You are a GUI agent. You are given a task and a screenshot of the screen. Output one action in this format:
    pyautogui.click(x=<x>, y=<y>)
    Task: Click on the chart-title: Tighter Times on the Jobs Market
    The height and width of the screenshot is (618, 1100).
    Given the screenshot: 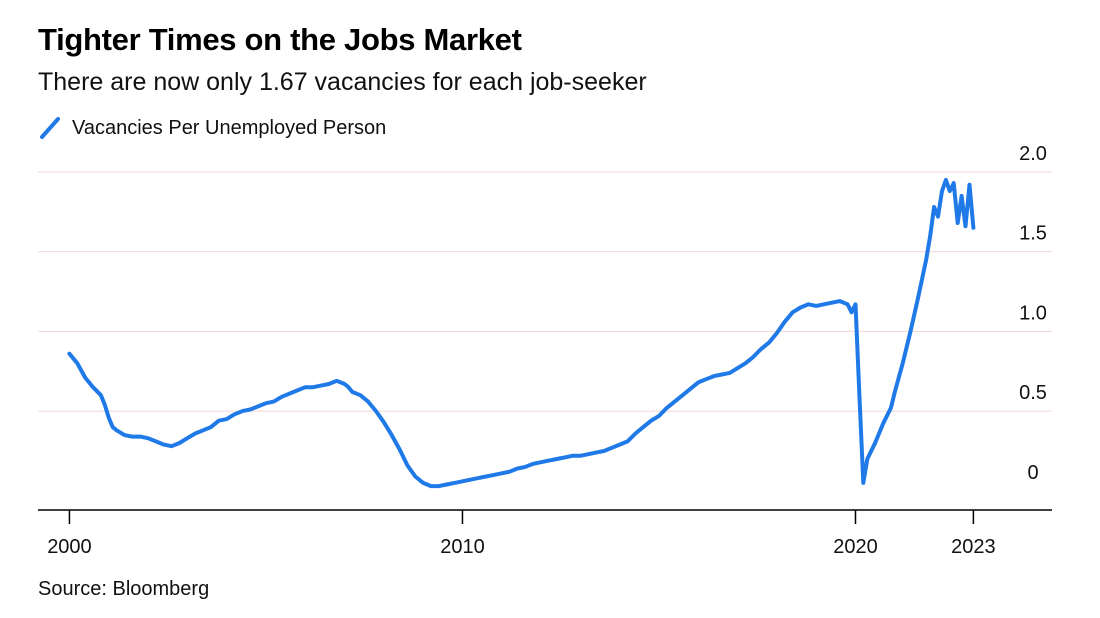 What is the action you would take?
    pyautogui.click(x=280, y=39)
    